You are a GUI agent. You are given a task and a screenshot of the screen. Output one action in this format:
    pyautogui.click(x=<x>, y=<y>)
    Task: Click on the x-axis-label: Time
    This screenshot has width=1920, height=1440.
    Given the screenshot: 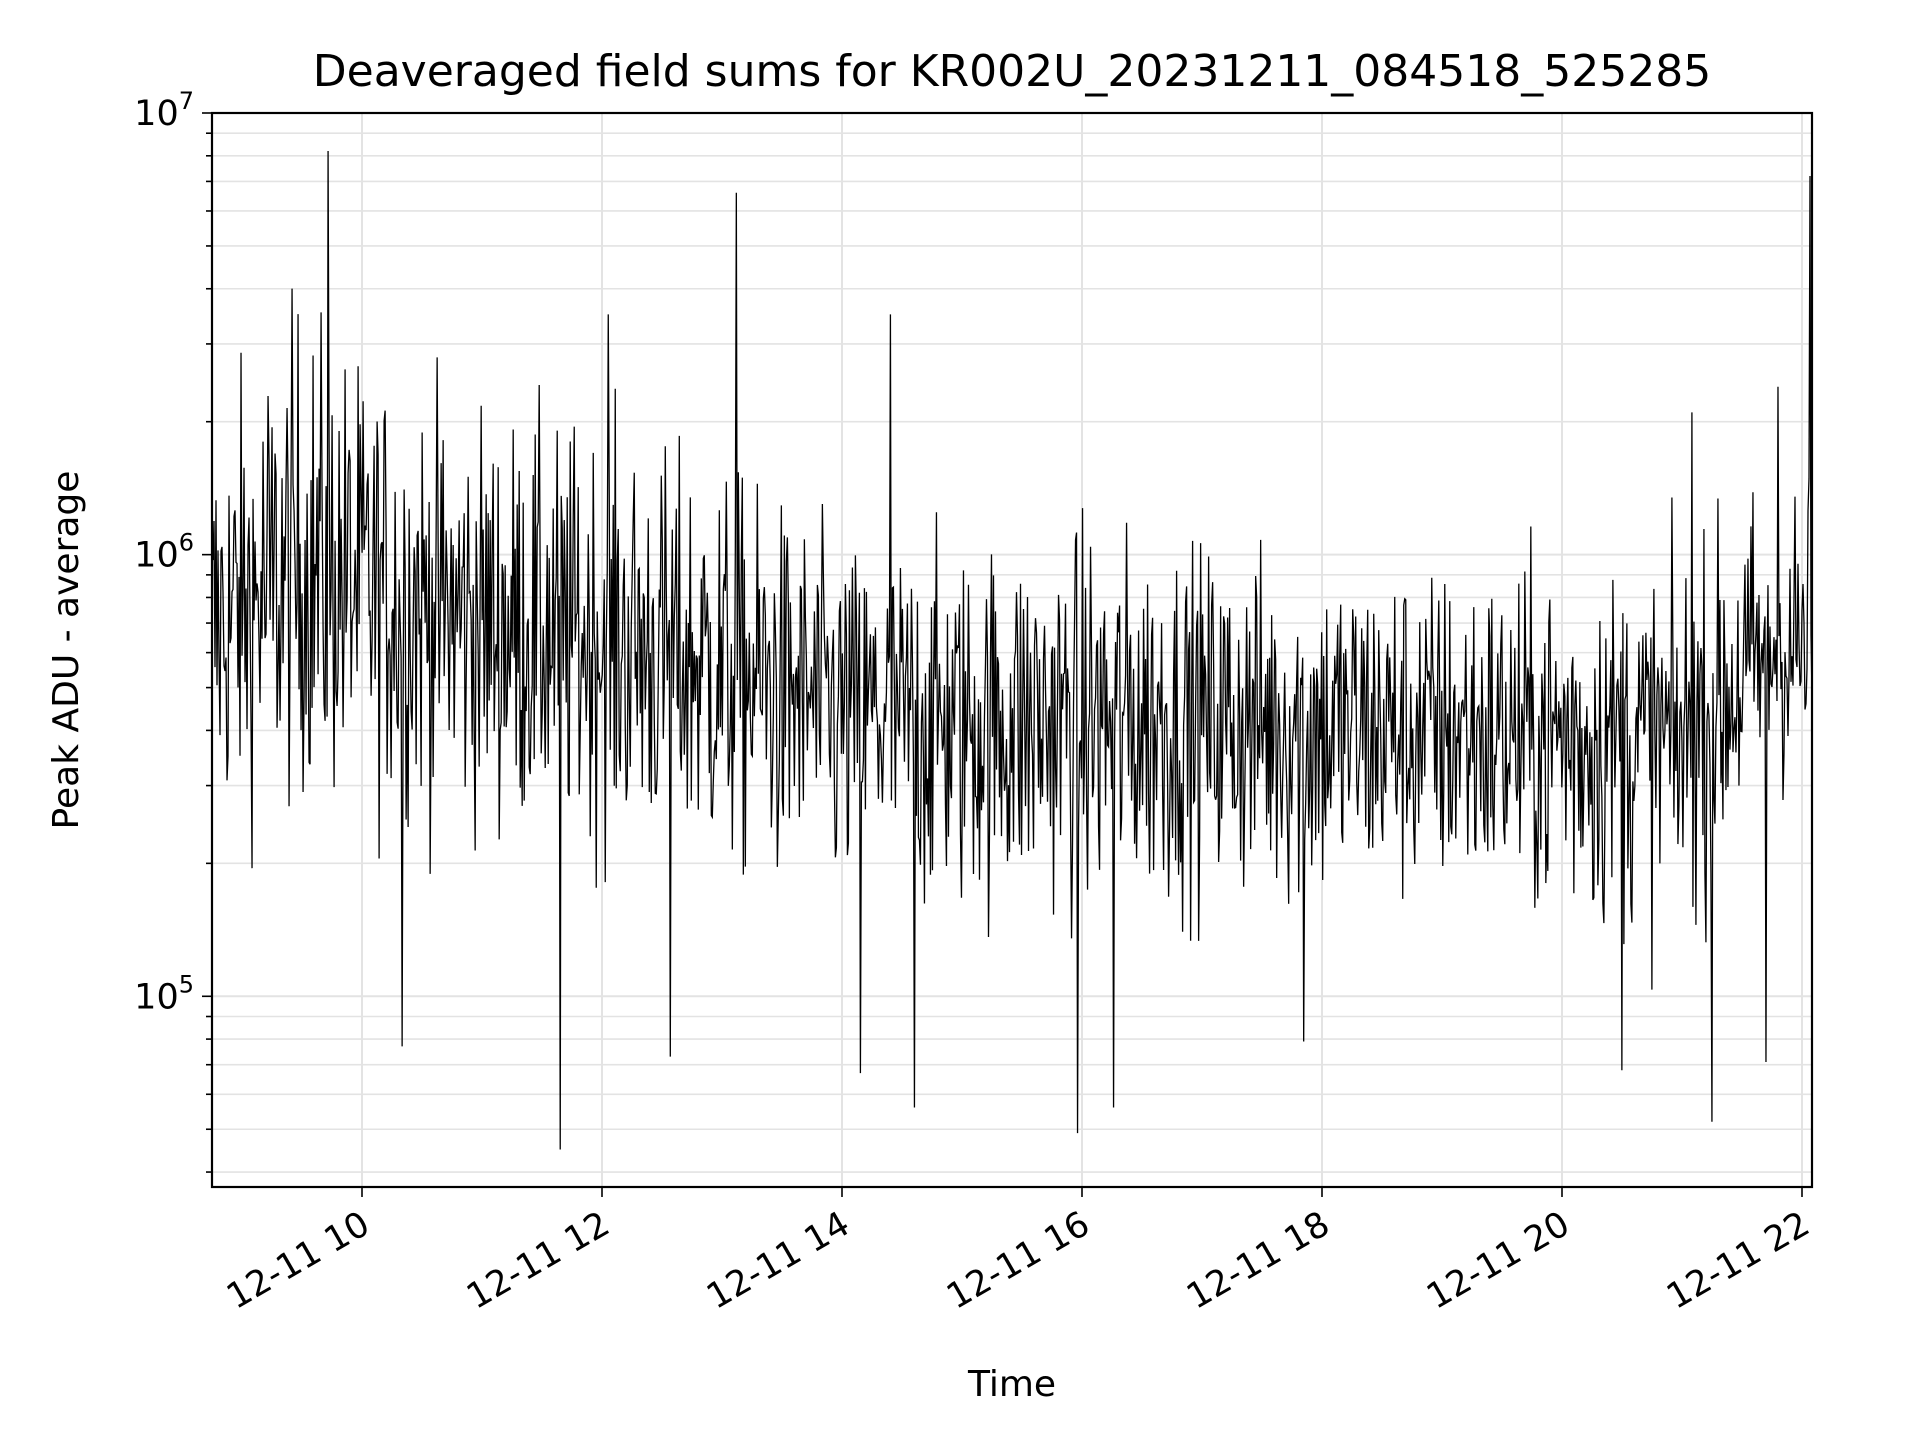 What is the action you would take?
    pyautogui.click(x=1011, y=1384)
    